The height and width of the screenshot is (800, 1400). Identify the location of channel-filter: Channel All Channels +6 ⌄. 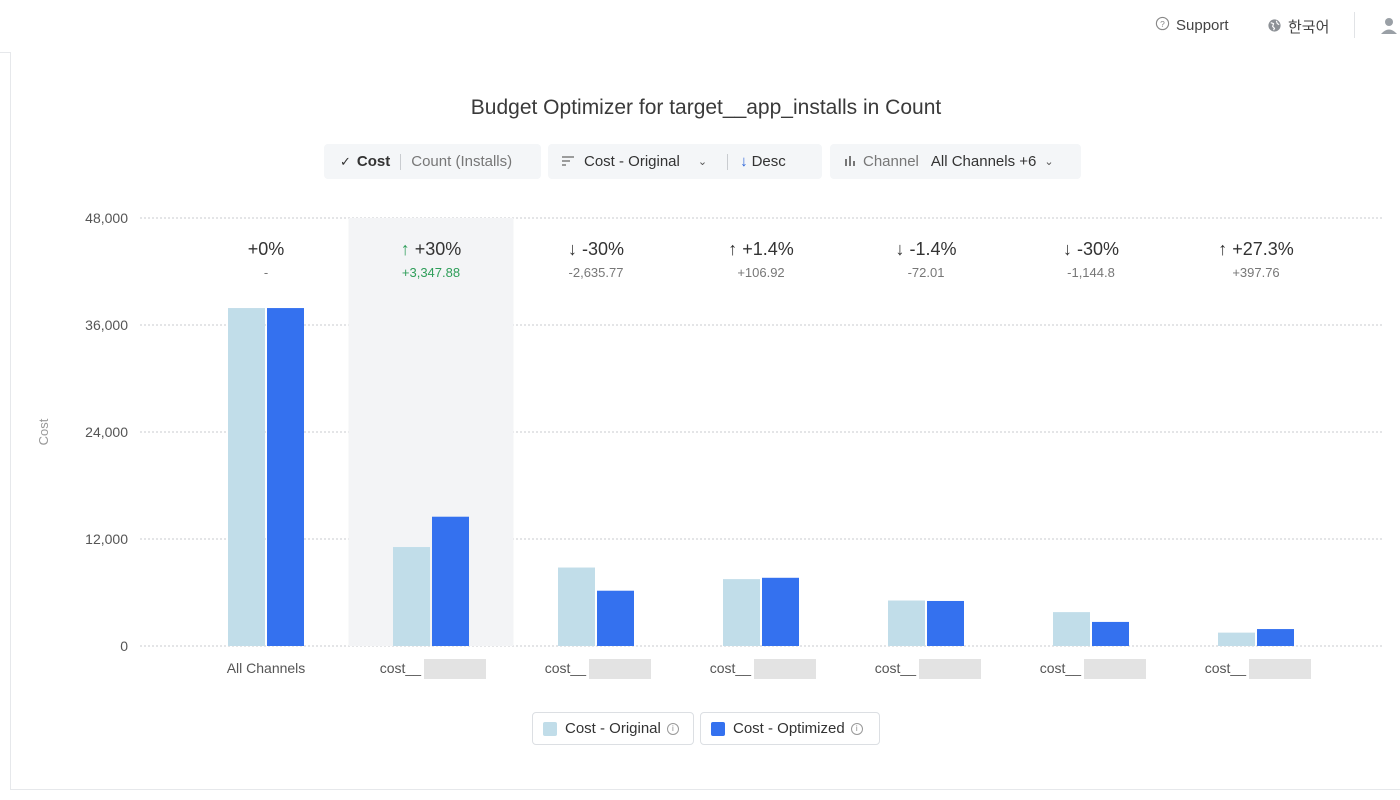
(955, 161).